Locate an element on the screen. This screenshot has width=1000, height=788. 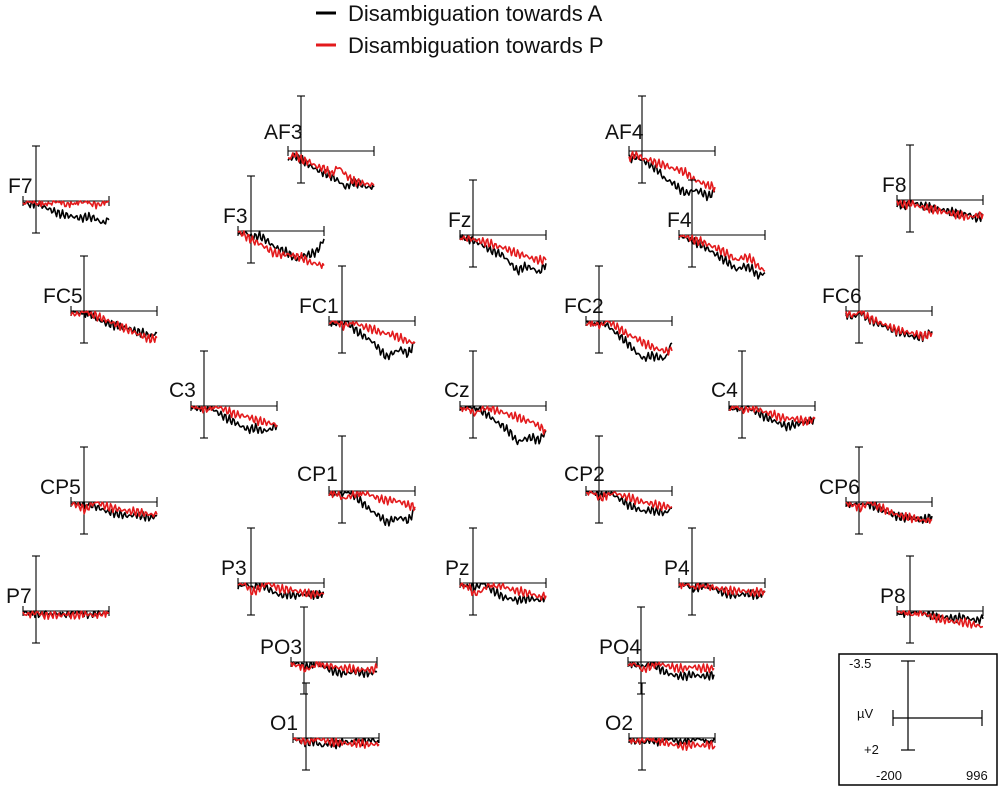
legend-label-p: Disambiguation towards P is located at coordinates (476, 45).